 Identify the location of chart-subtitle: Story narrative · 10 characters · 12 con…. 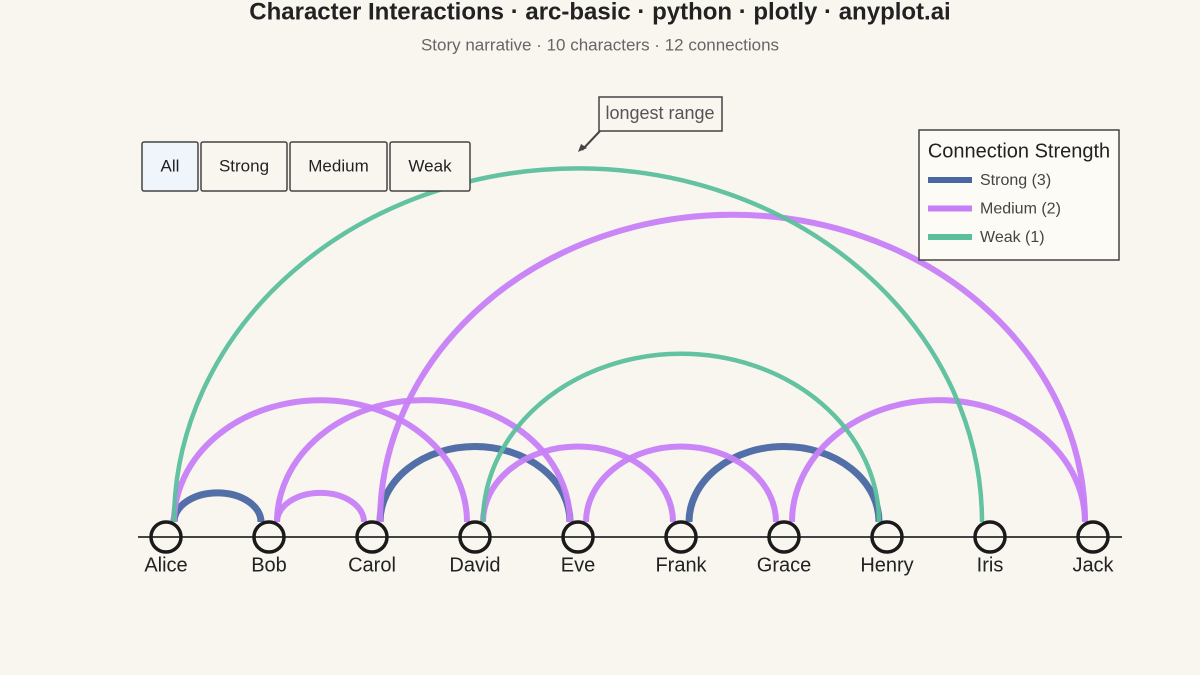
(600, 44).